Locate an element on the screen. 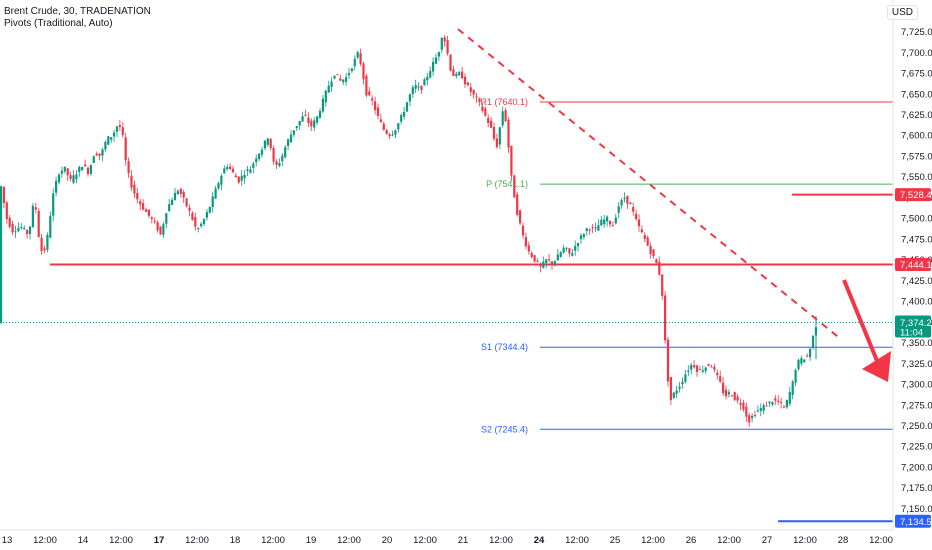 The width and height of the screenshot is (932, 550). pivot-label-p: P (7541.1) is located at coordinates (507, 184).